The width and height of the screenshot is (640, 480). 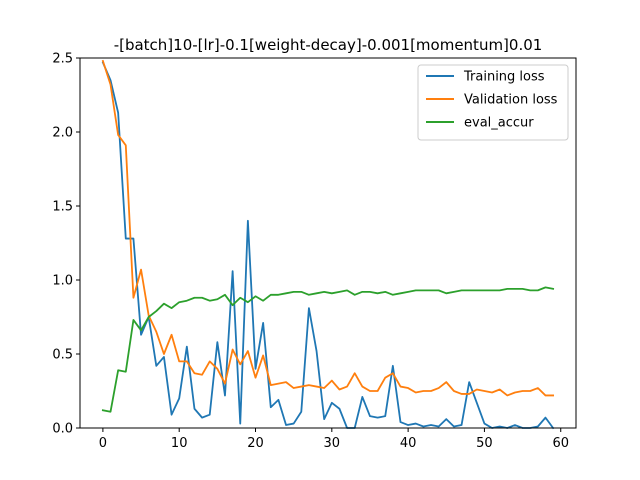 I want to click on legend-label-1: Validation loss, so click(x=511, y=100).